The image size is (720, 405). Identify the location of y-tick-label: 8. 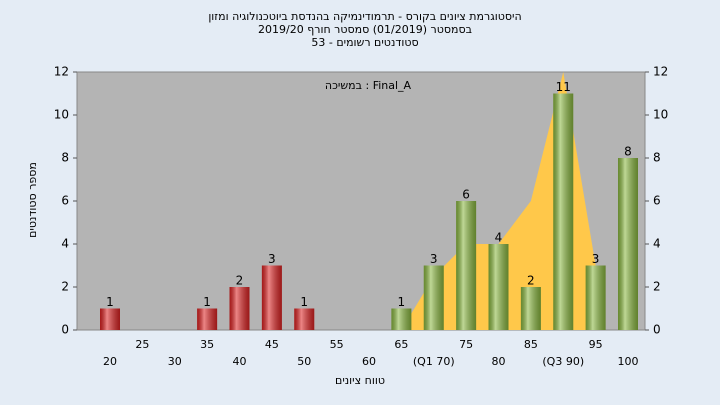
(65, 158).